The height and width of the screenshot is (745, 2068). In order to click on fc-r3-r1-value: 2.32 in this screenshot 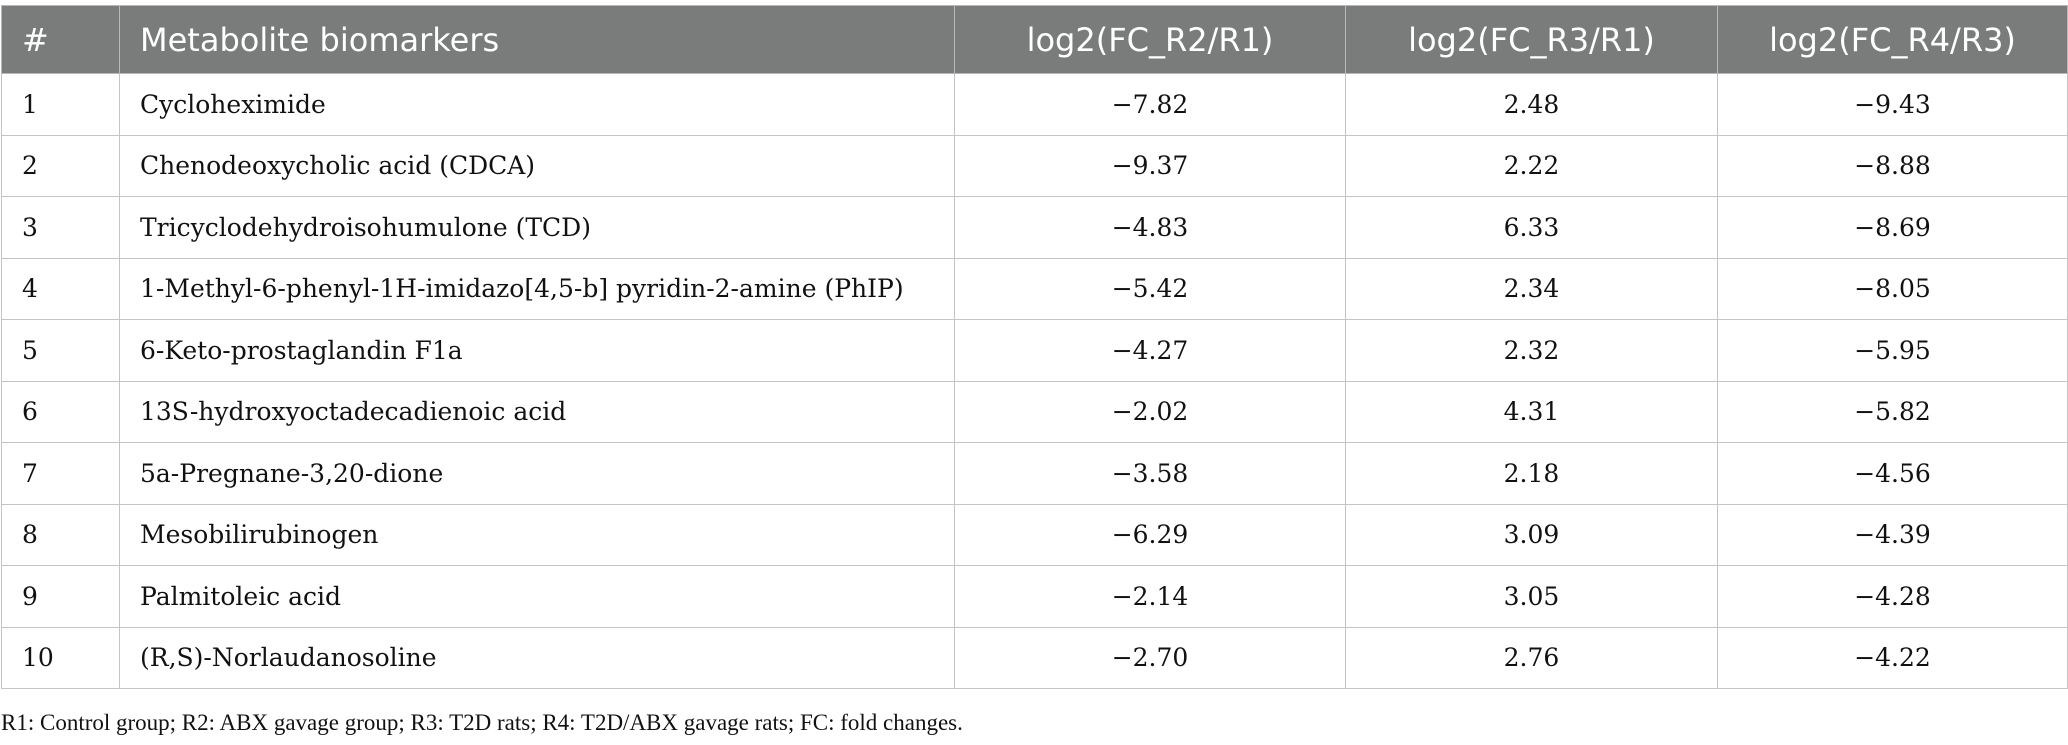, I will do `click(1531, 350)`.